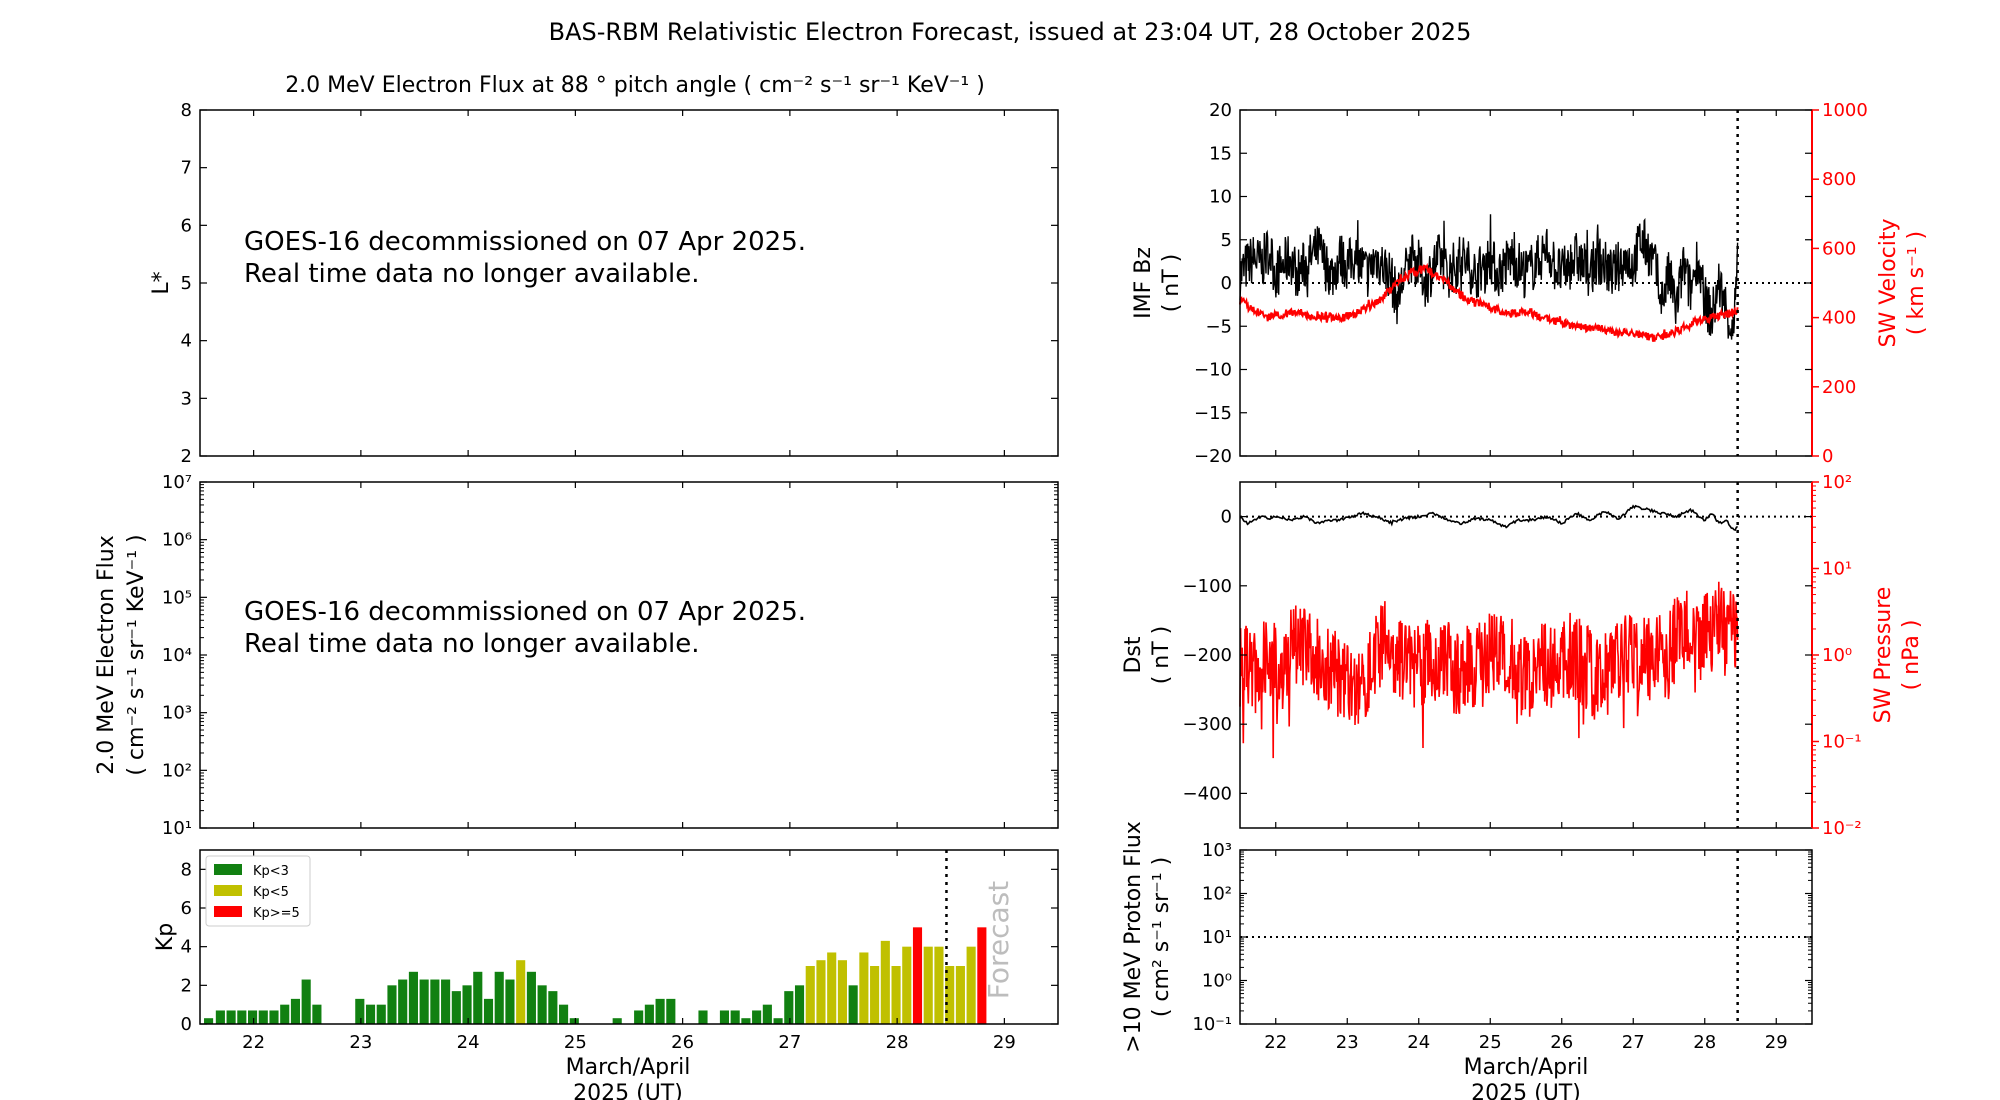 This screenshot has width=2000, height=1100. I want to click on flux-ytick-label: 10¹, so click(177, 828).